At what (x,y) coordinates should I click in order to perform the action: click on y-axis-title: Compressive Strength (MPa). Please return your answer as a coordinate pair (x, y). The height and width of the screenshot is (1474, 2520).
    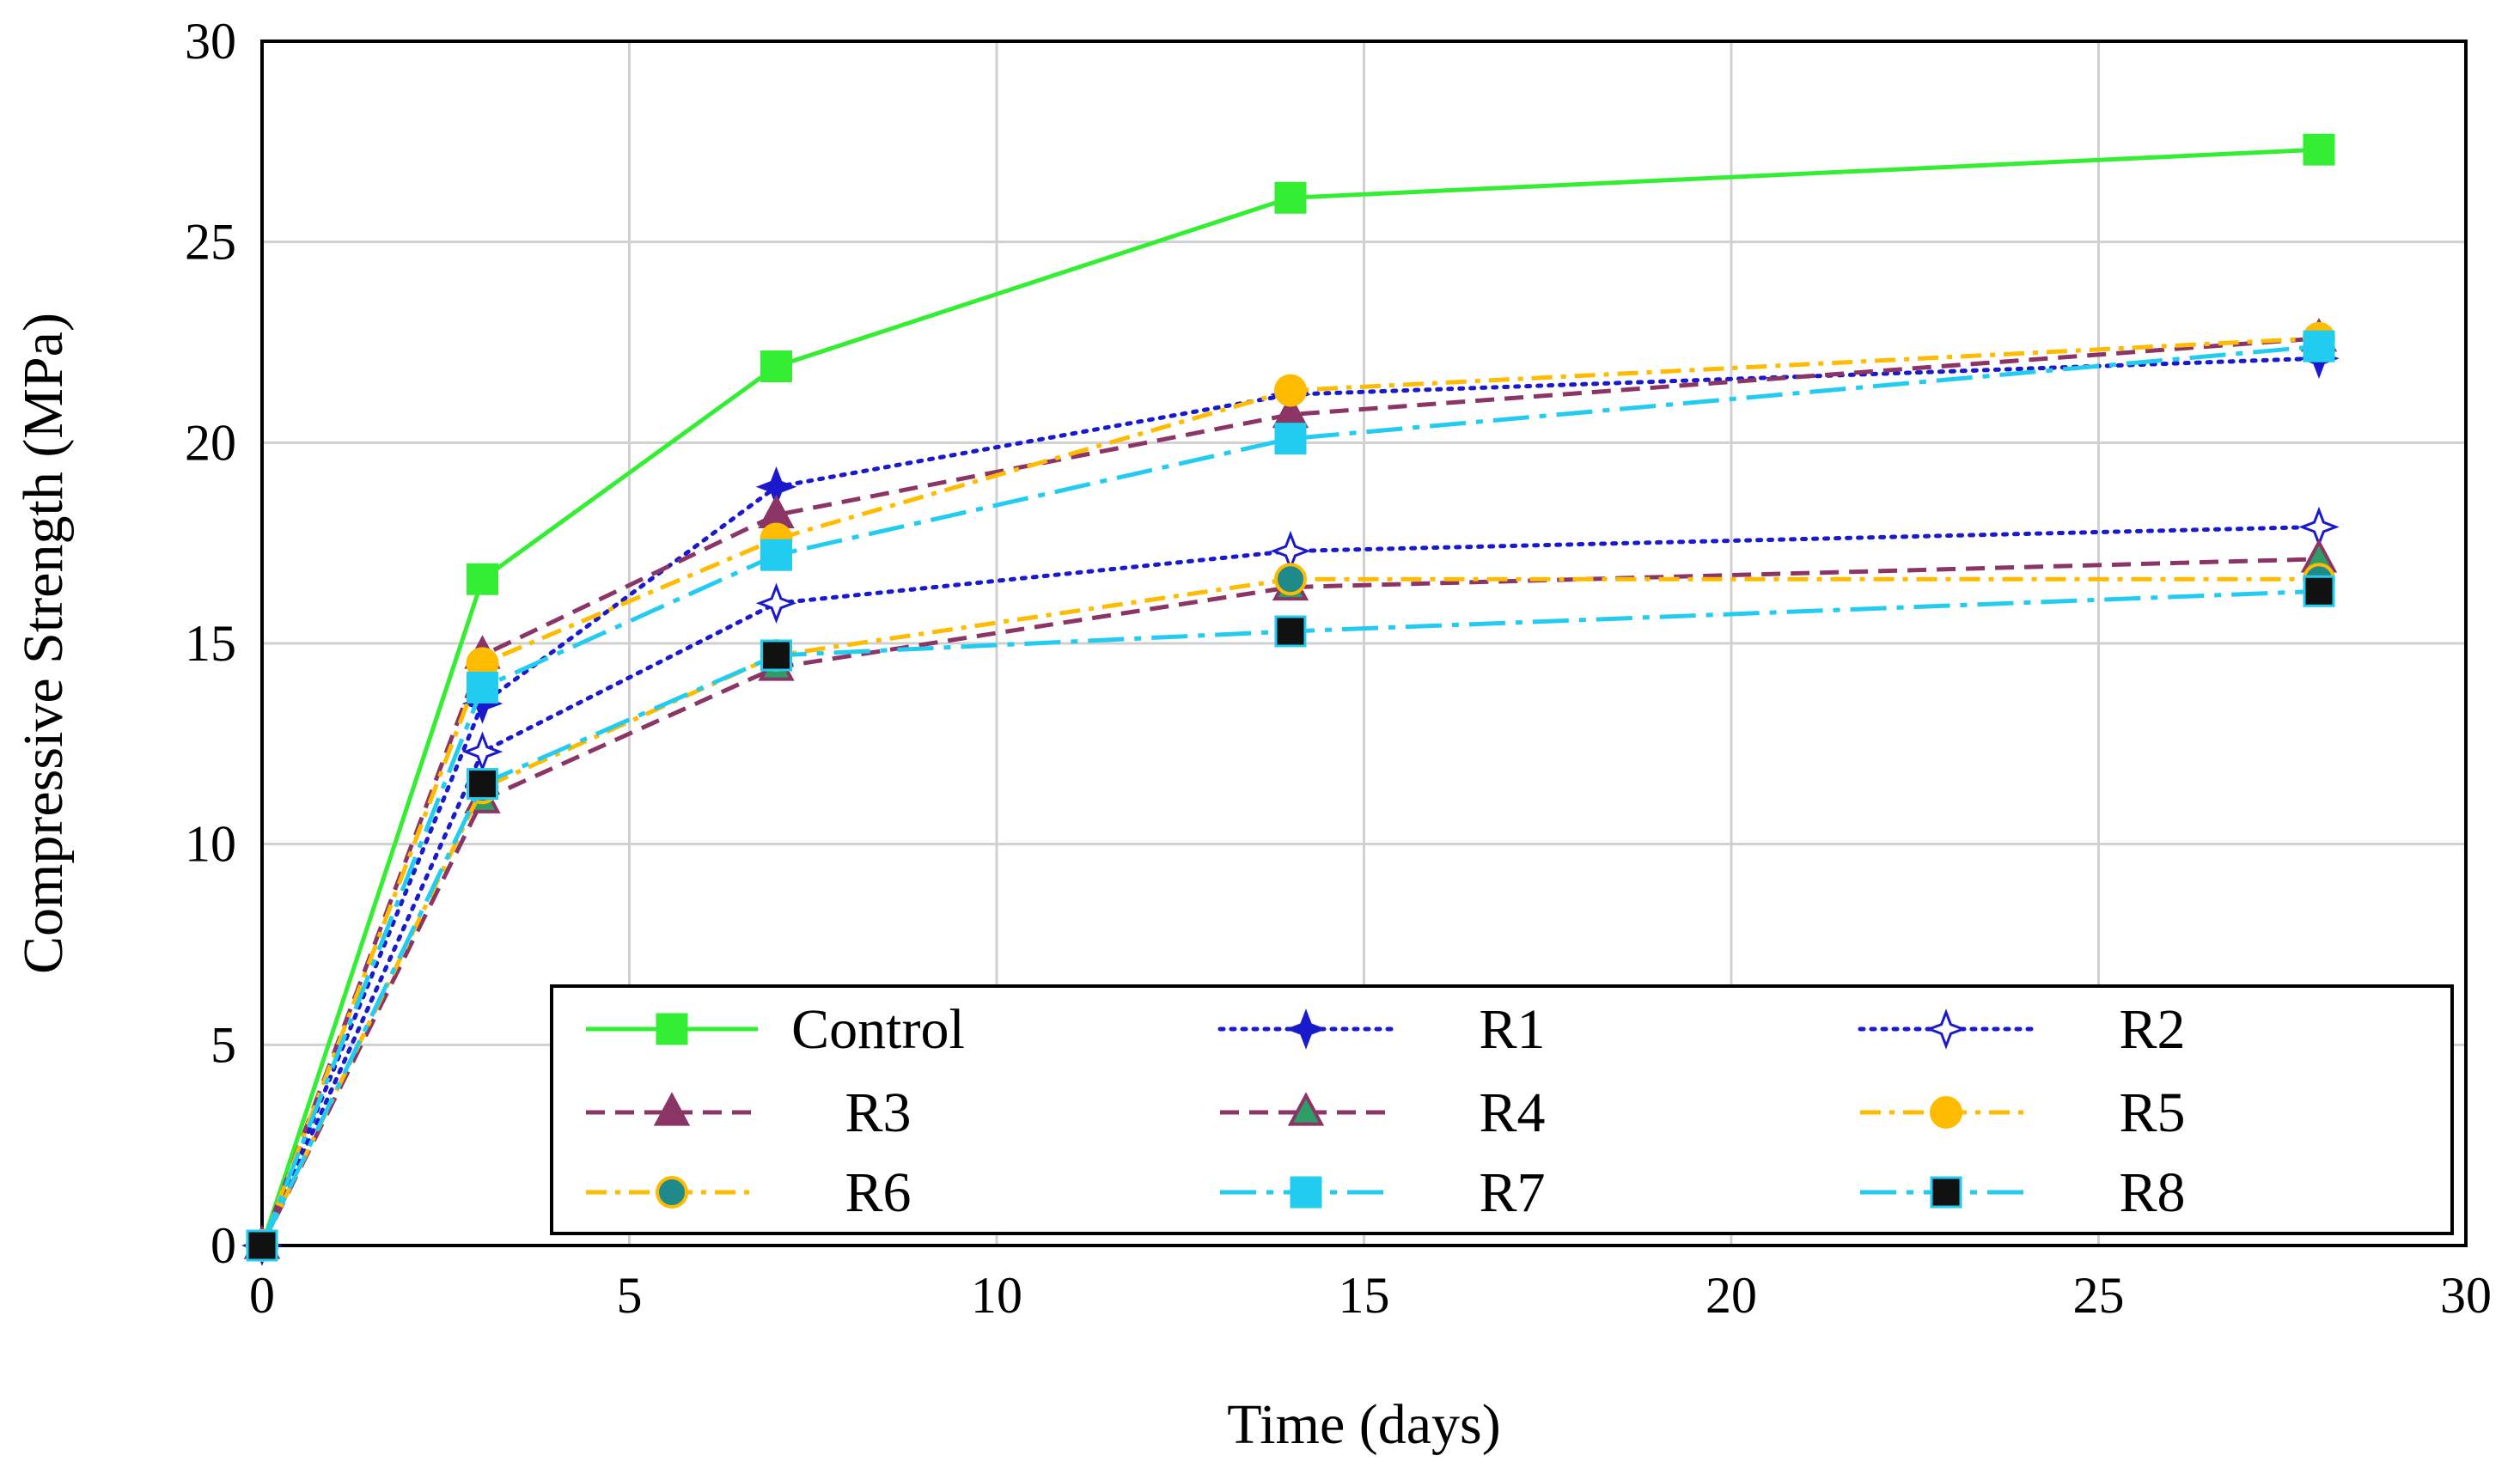
    Looking at the image, I should click on (43, 643).